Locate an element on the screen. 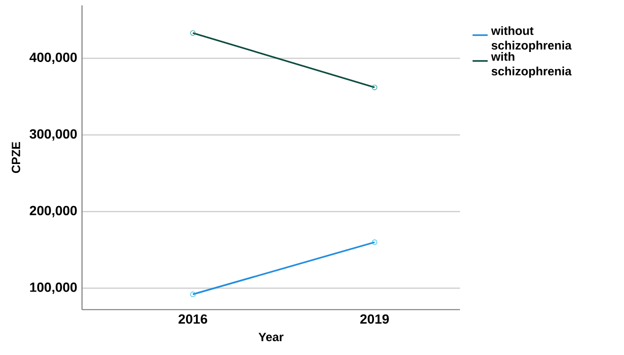  x-tick-label: 2019 is located at coordinates (374, 319).